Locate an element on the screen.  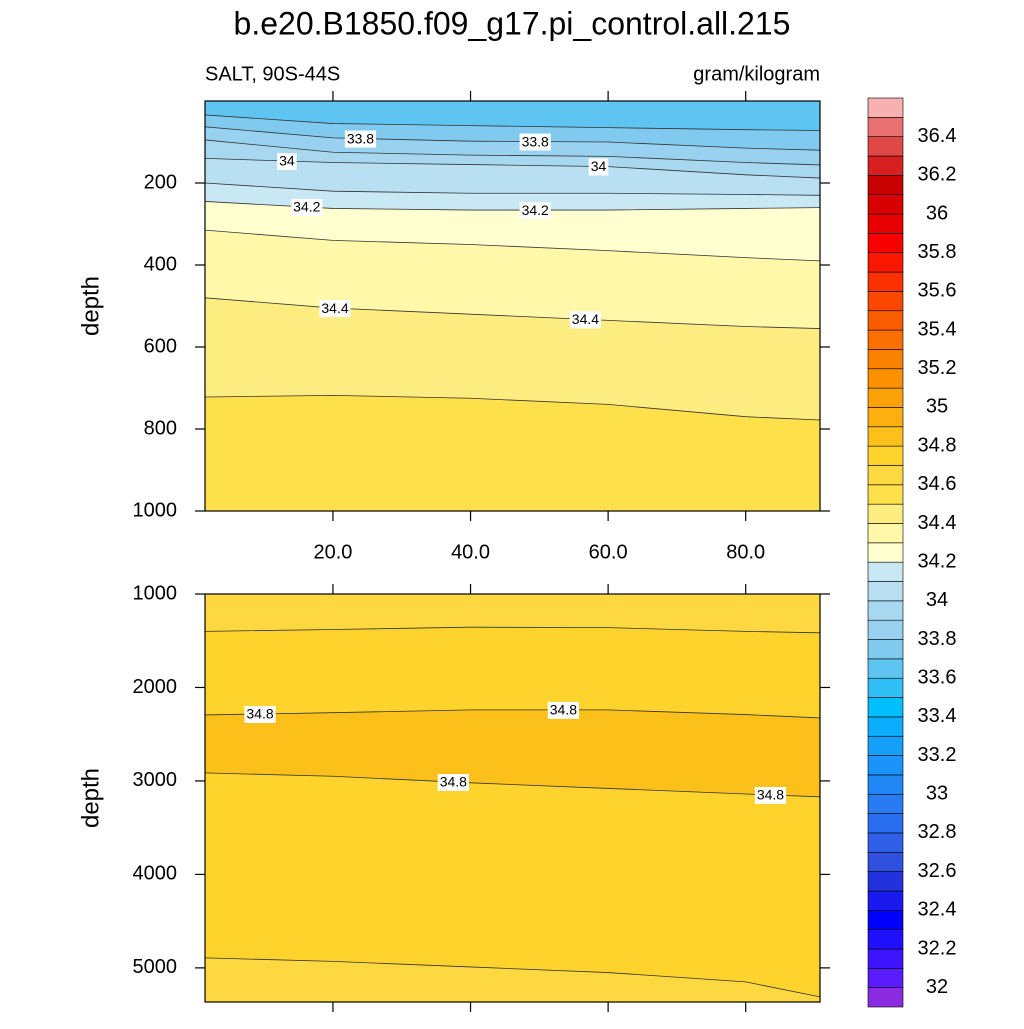
colorbar-label: 34 is located at coordinates (937, 600).